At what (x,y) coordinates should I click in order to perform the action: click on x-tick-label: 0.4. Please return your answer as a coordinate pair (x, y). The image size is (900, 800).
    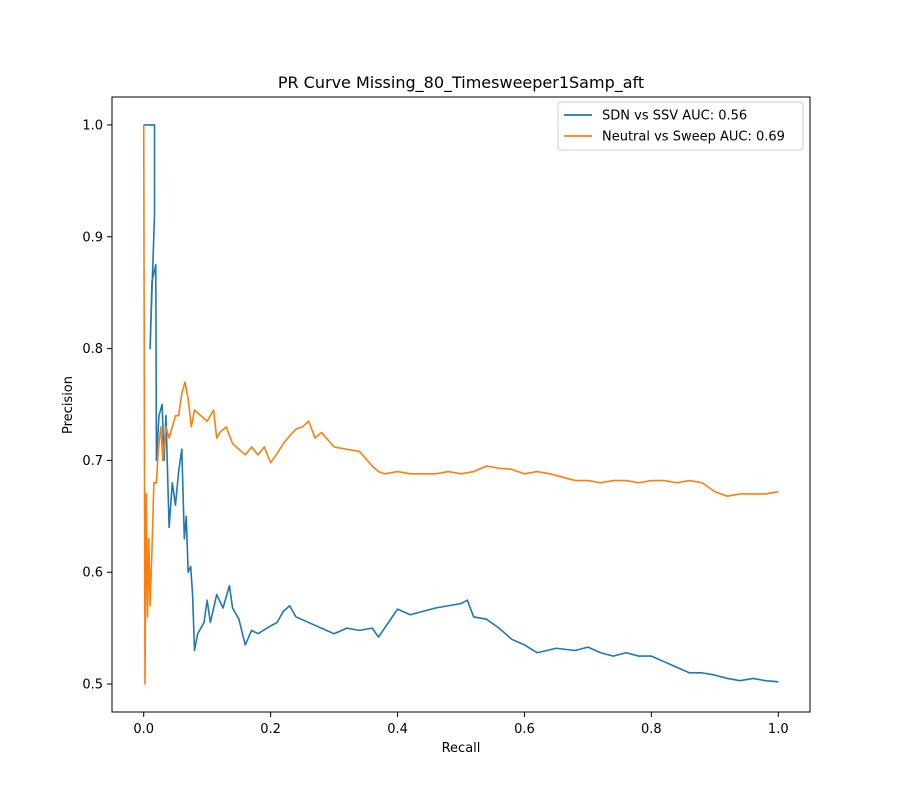
    Looking at the image, I should click on (397, 729).